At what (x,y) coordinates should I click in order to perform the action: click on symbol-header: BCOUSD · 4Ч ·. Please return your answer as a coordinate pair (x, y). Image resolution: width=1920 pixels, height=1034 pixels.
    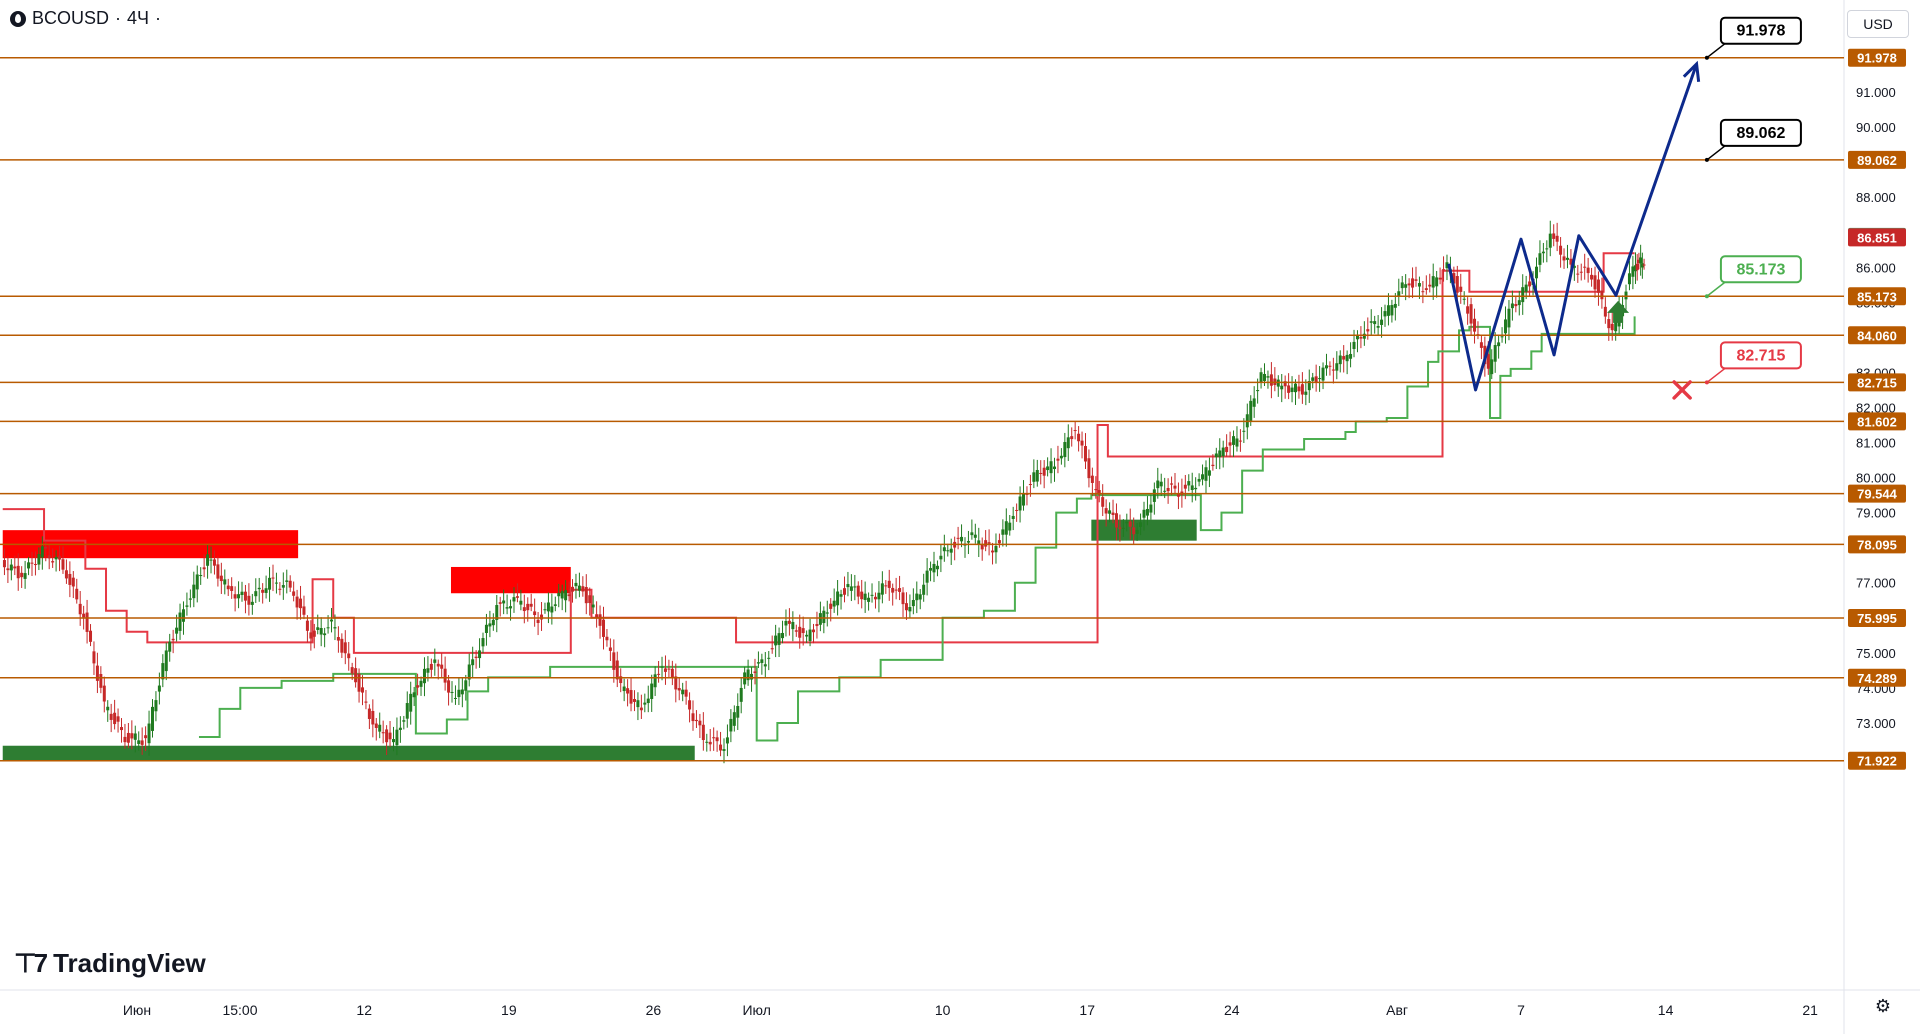
    Looking at the image, I should click on (85, 18).